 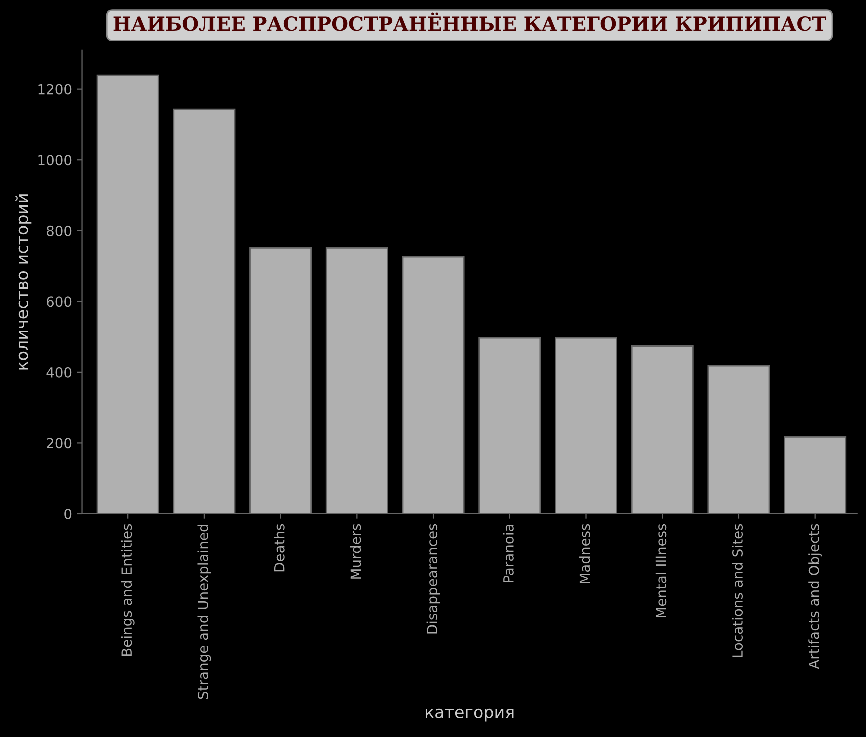 What do you see at coordinates (356, 551) in the screenshot?
I see `x-tick-label: Murders` at bounding box center [356, 551].